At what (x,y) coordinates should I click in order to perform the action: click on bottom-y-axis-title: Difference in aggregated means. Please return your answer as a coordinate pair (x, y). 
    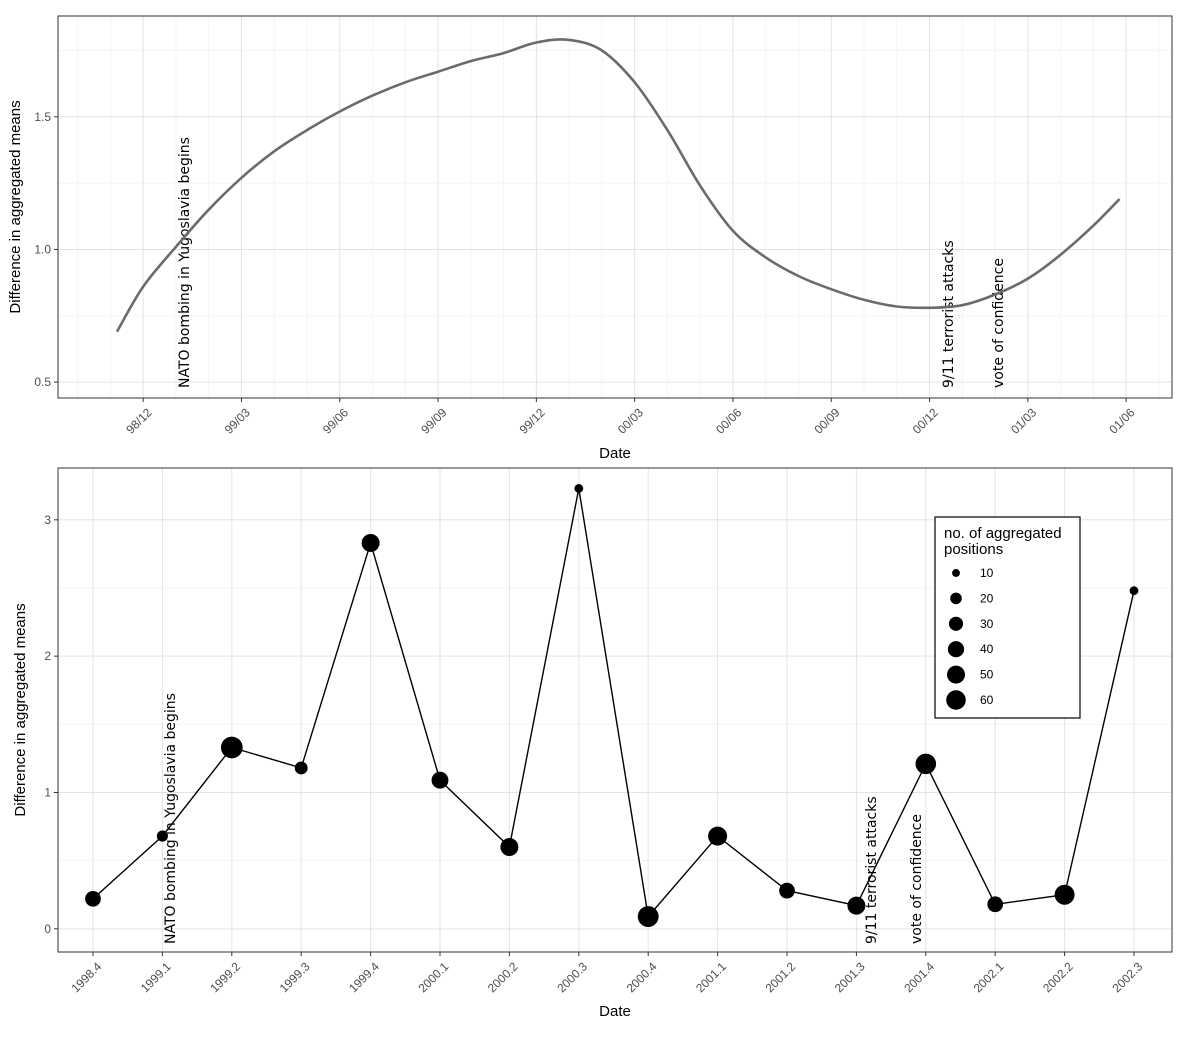
    Looking at the image, I should click on (20, 709).